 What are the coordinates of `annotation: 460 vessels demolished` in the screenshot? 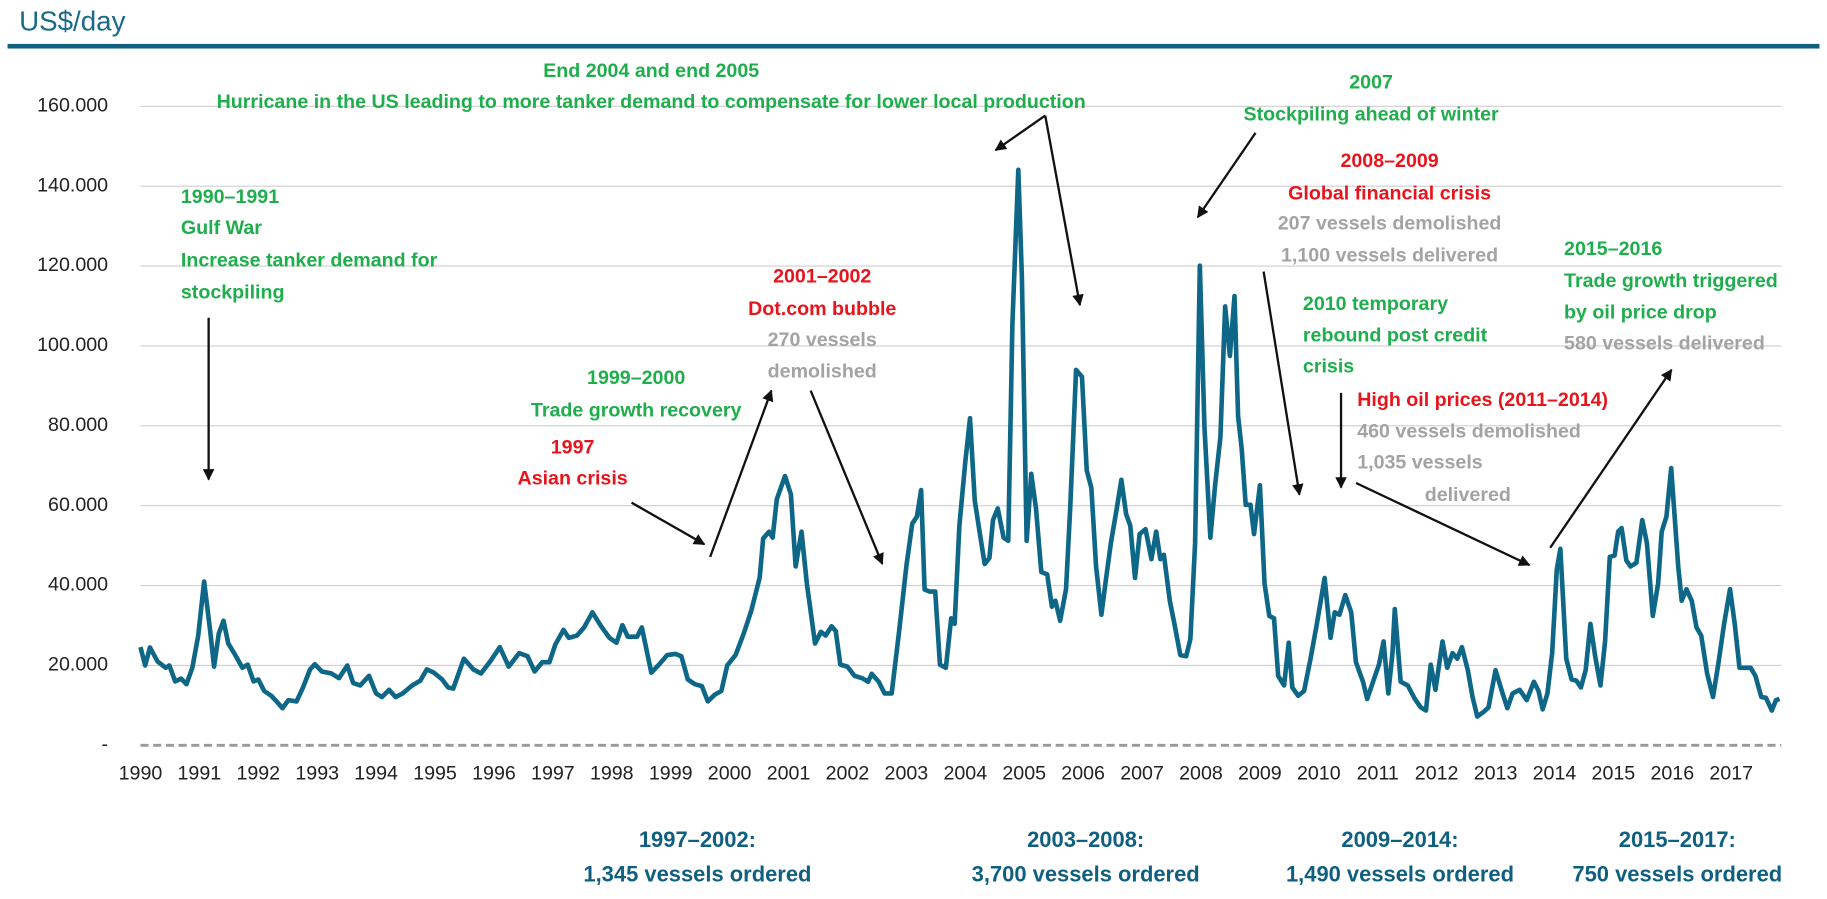 It's located at (1469, 431).